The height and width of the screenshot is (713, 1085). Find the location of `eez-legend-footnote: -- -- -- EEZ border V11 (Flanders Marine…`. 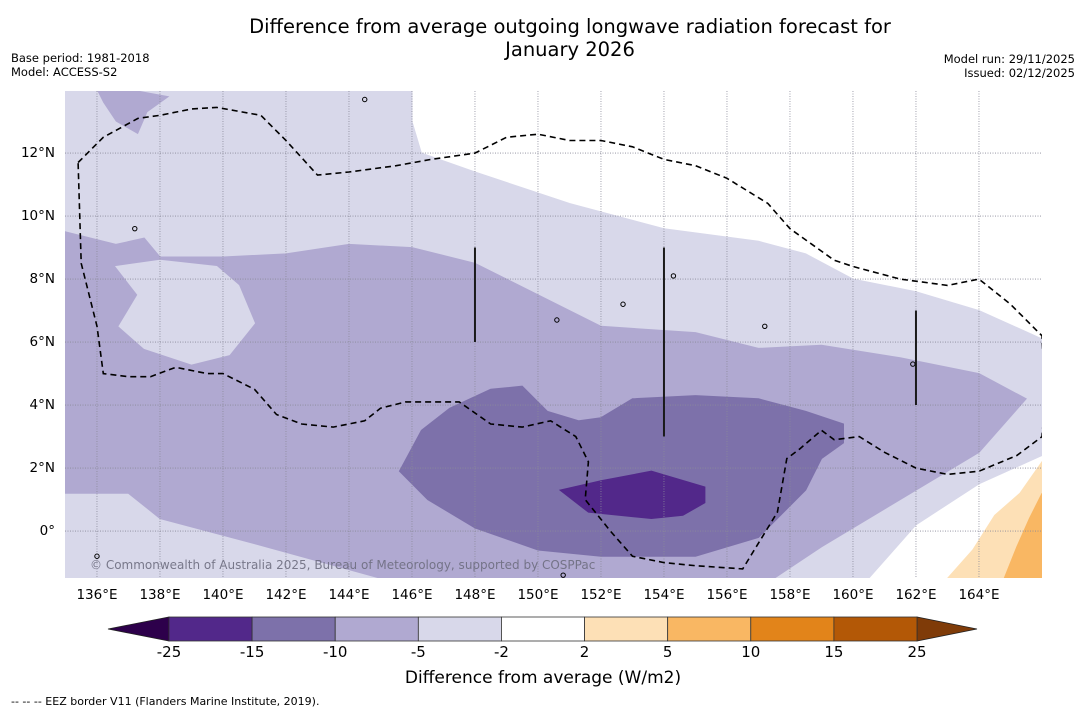

eez-legend-footnote: -- -- -- EEZ border V11 (Flanders Marine… is located at coordinates (165, 701).